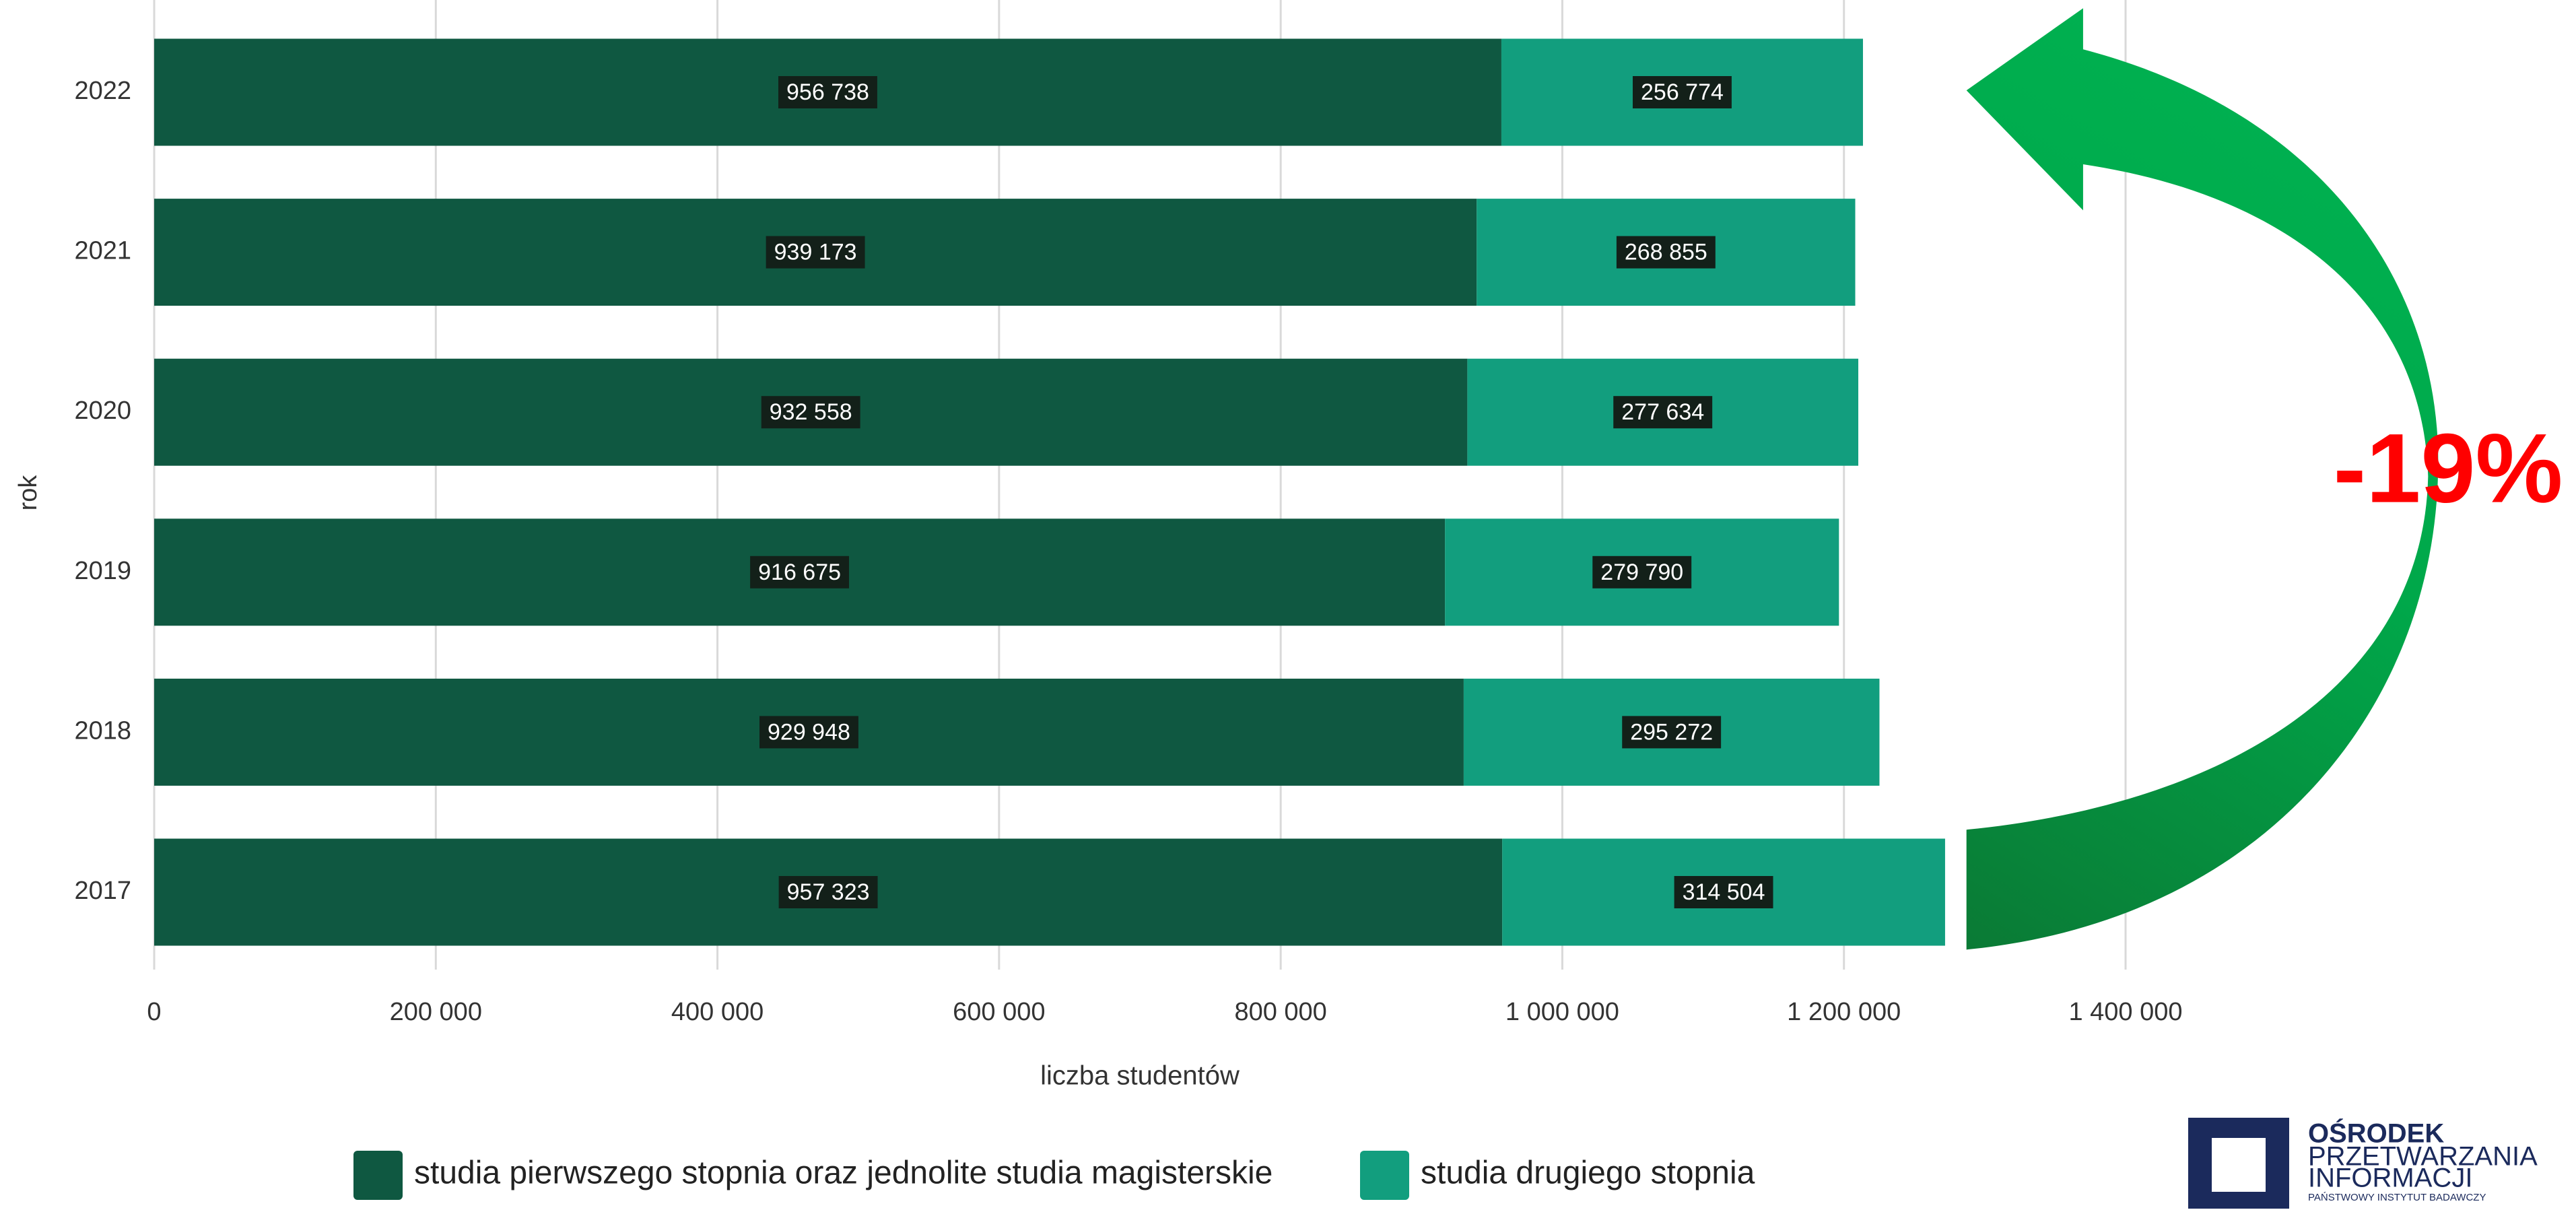 The image size is (2576, 1212). Describe the element at coordinates (103, 730) in the screenshot. I see `y-tick-label: 2018` at that location.